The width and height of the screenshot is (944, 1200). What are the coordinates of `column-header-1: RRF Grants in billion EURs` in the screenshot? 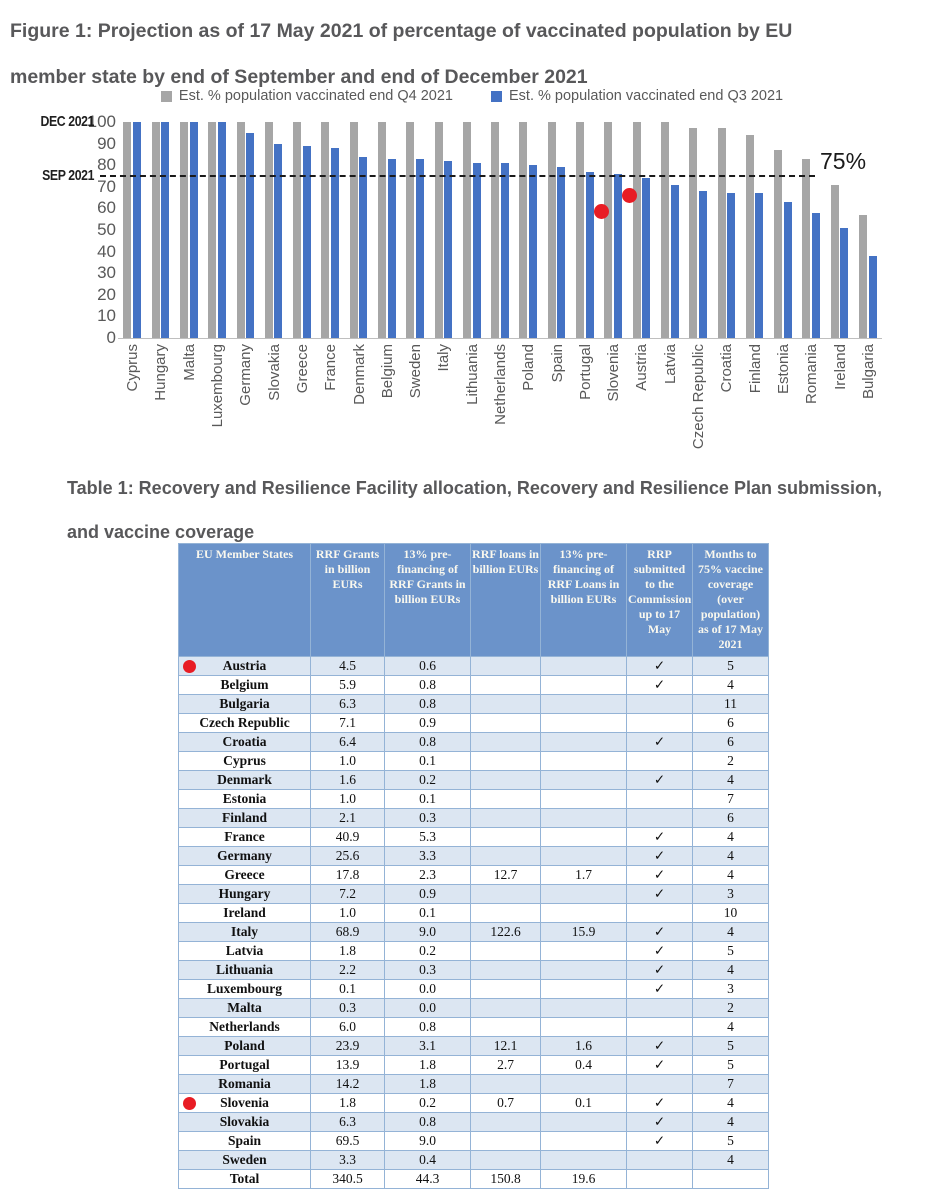 It's located at (347, 600).